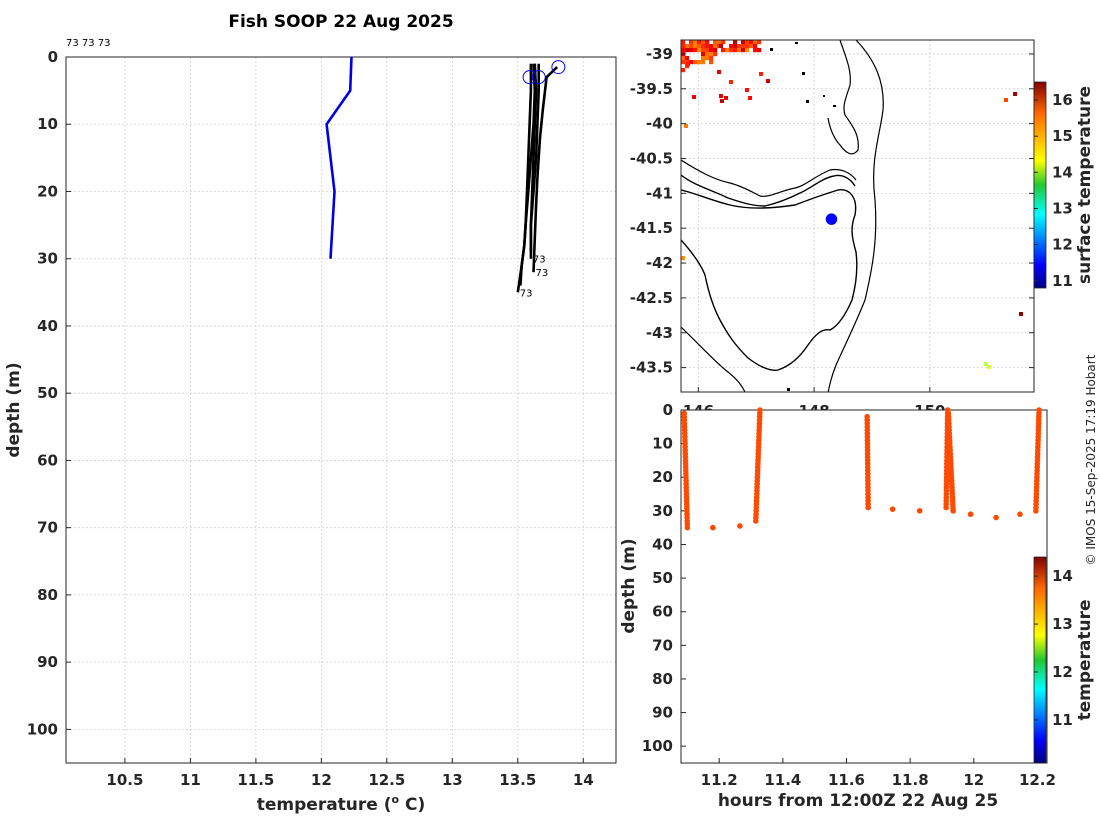 The height and width of the screenshot is (824, 1100). Describe the element at coordinates (864, 586) in the screenshot. I see `section-axes-box` at that location.